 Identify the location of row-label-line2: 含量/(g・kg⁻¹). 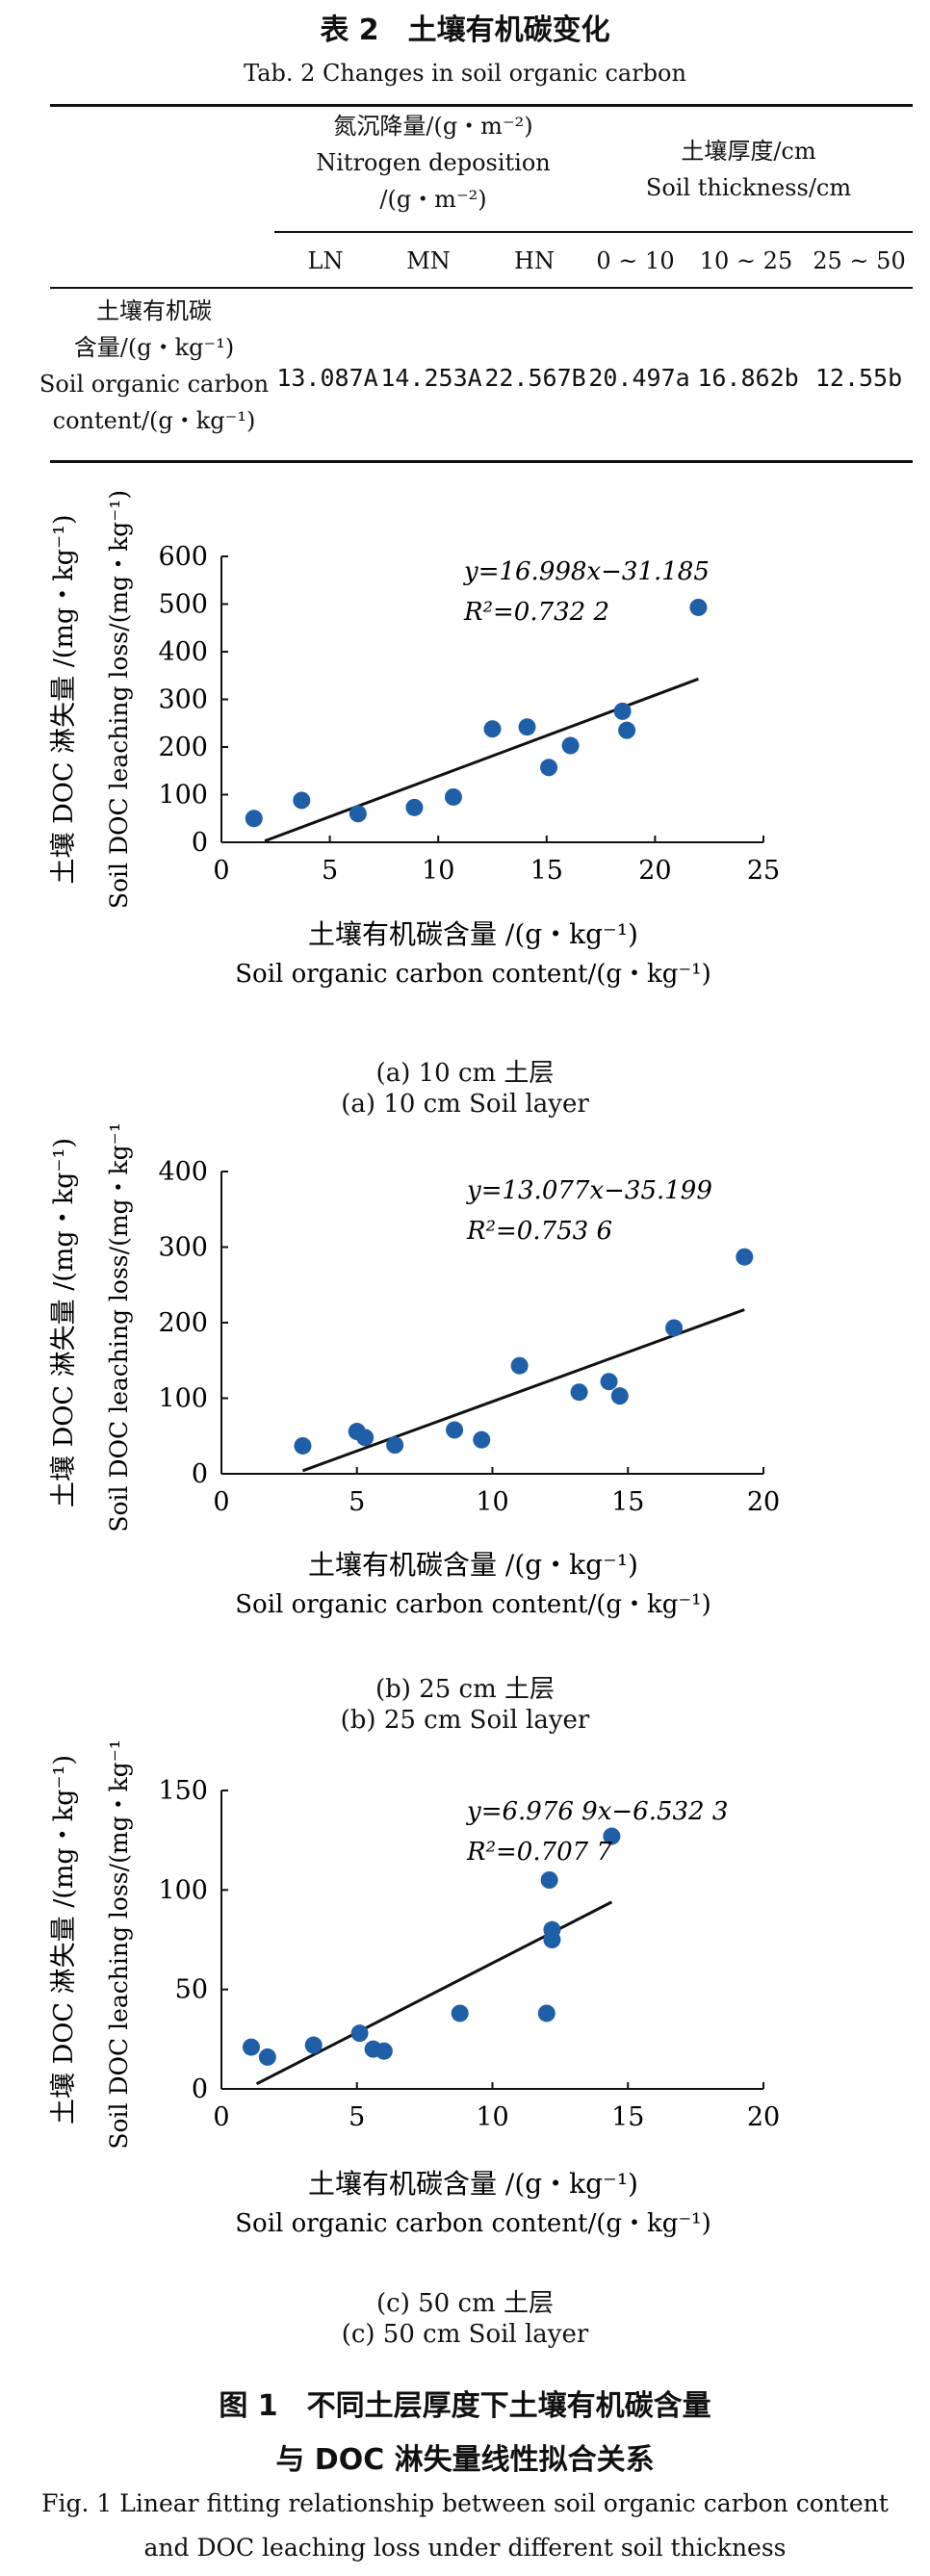
(154, 348).